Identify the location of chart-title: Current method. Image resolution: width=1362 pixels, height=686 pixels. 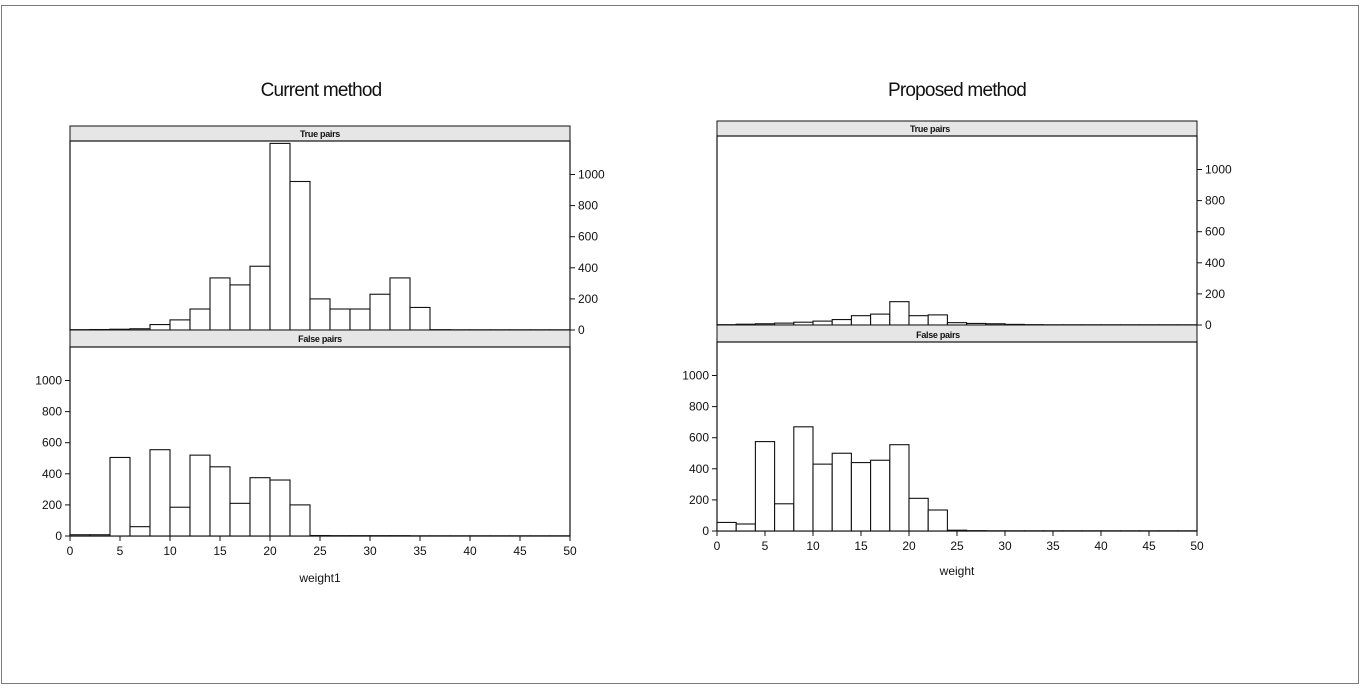
(321, 90).